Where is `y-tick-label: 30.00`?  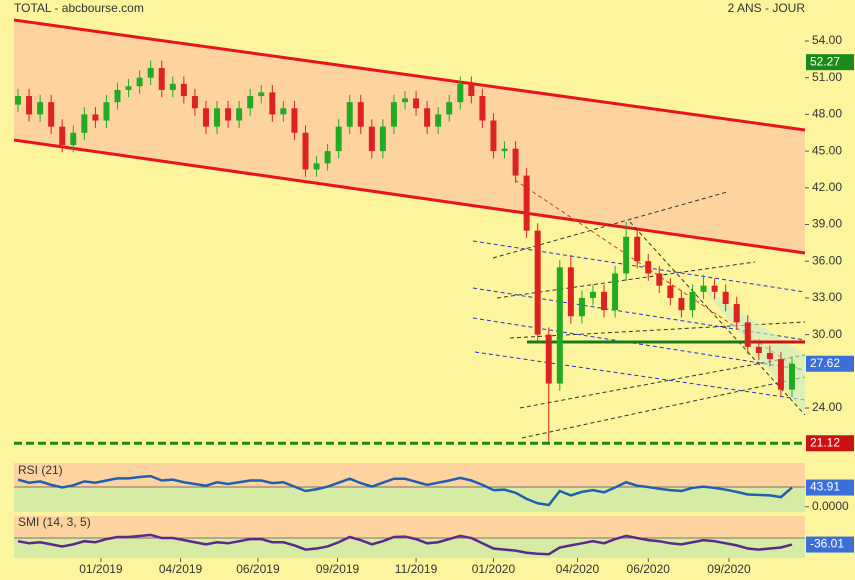
y-tick-label: 30.00 is located at coordinates (827, 334).